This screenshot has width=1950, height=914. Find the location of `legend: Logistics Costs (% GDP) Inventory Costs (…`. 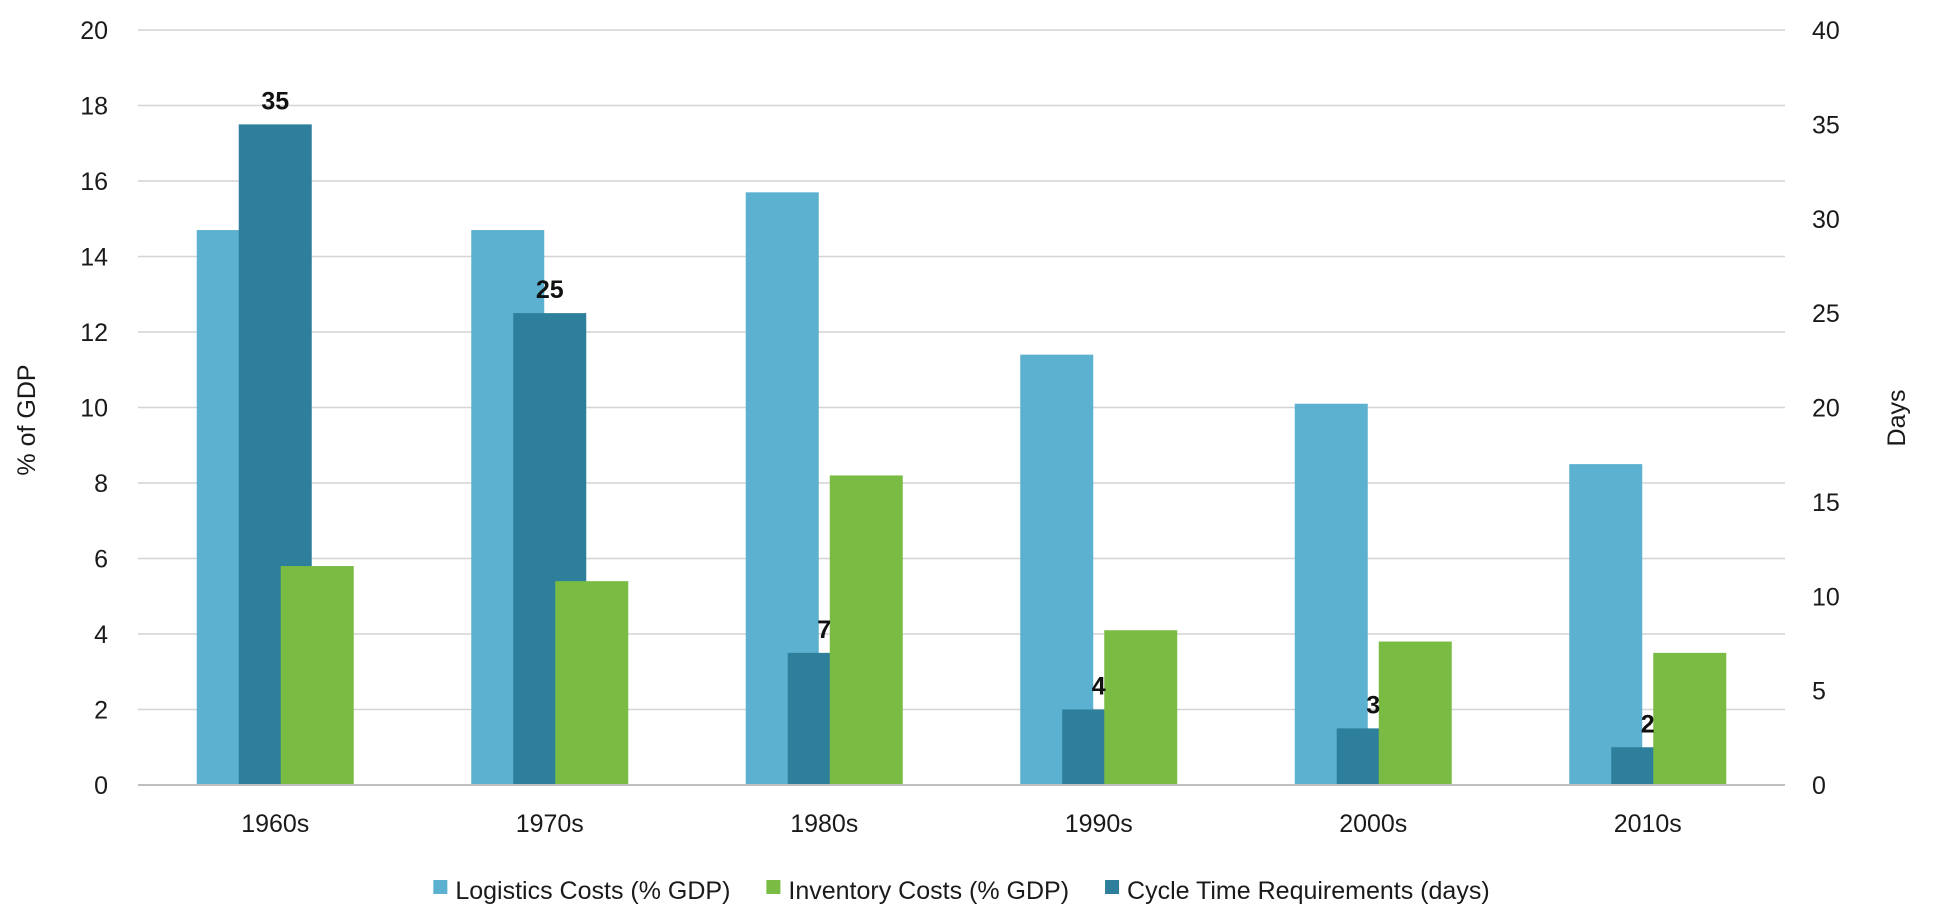

legend: Logistics Costs (% GDP) Inventory Costs (… is located at coordinates (961, 891).